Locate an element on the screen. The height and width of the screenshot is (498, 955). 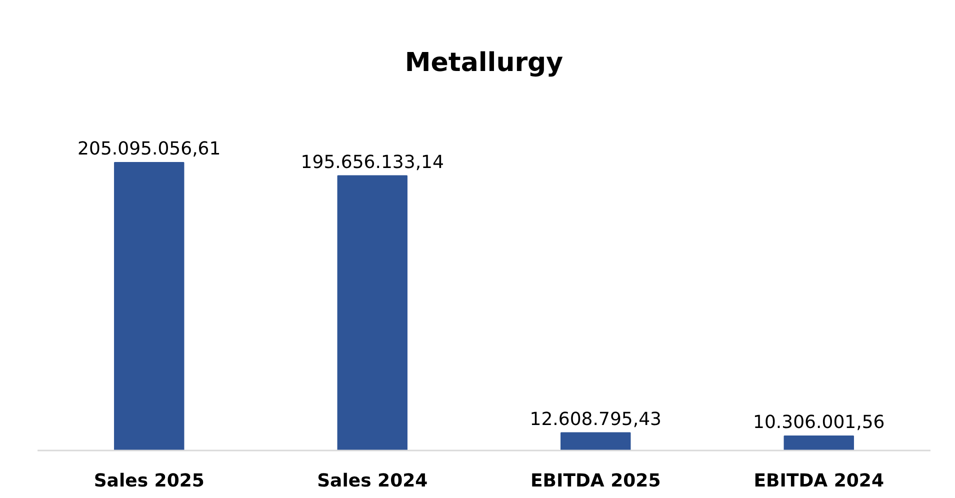
data-label: 10.306.001,56 is located at coordinates (819, 423).